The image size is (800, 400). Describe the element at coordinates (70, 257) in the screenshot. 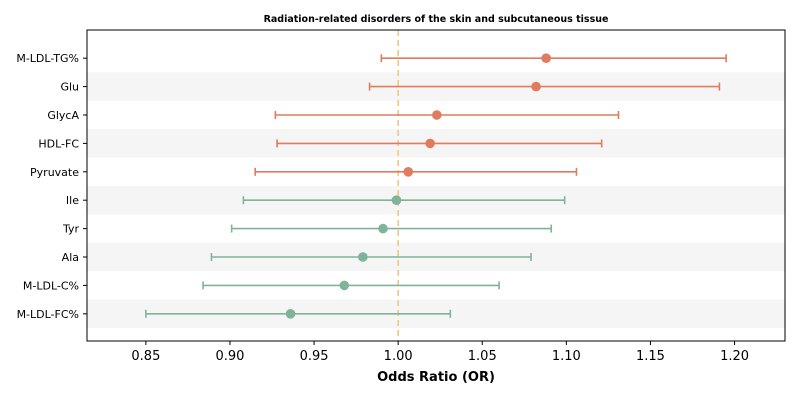

I see `y-tick-label: Ala` at that location.